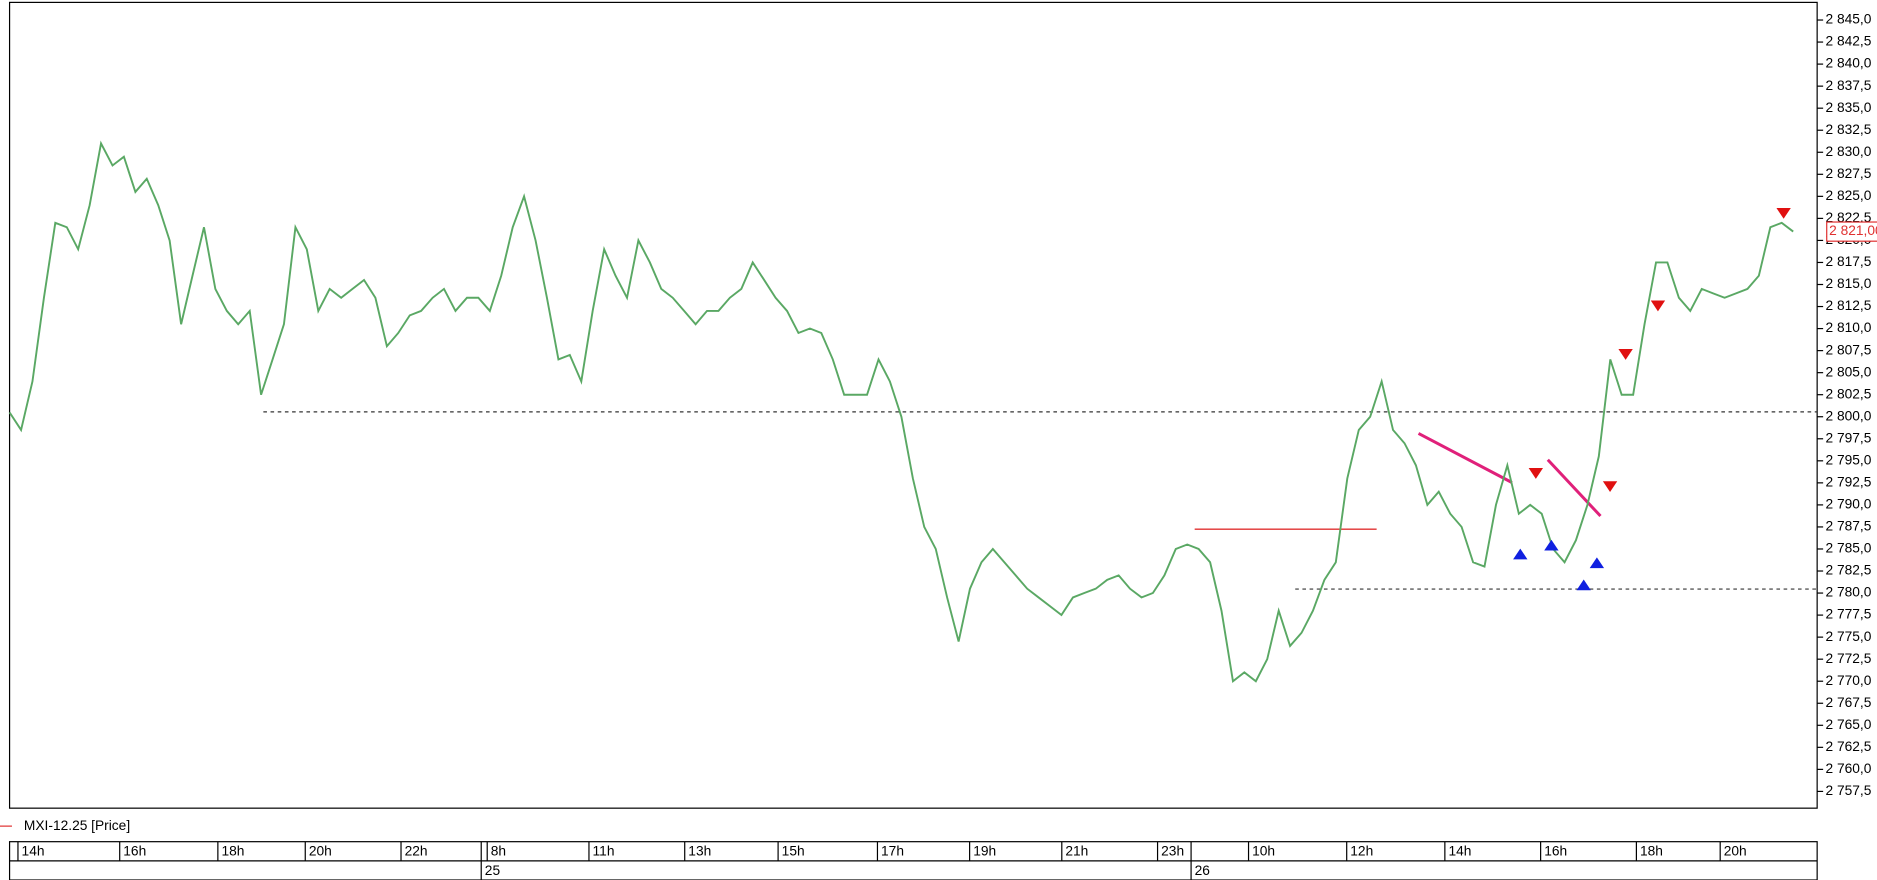 This screenshot has width=1877, height=880. Describe the element at coordinates (1172, 851) in the screenshot. I see `x-tick-label: 23h` at that location.